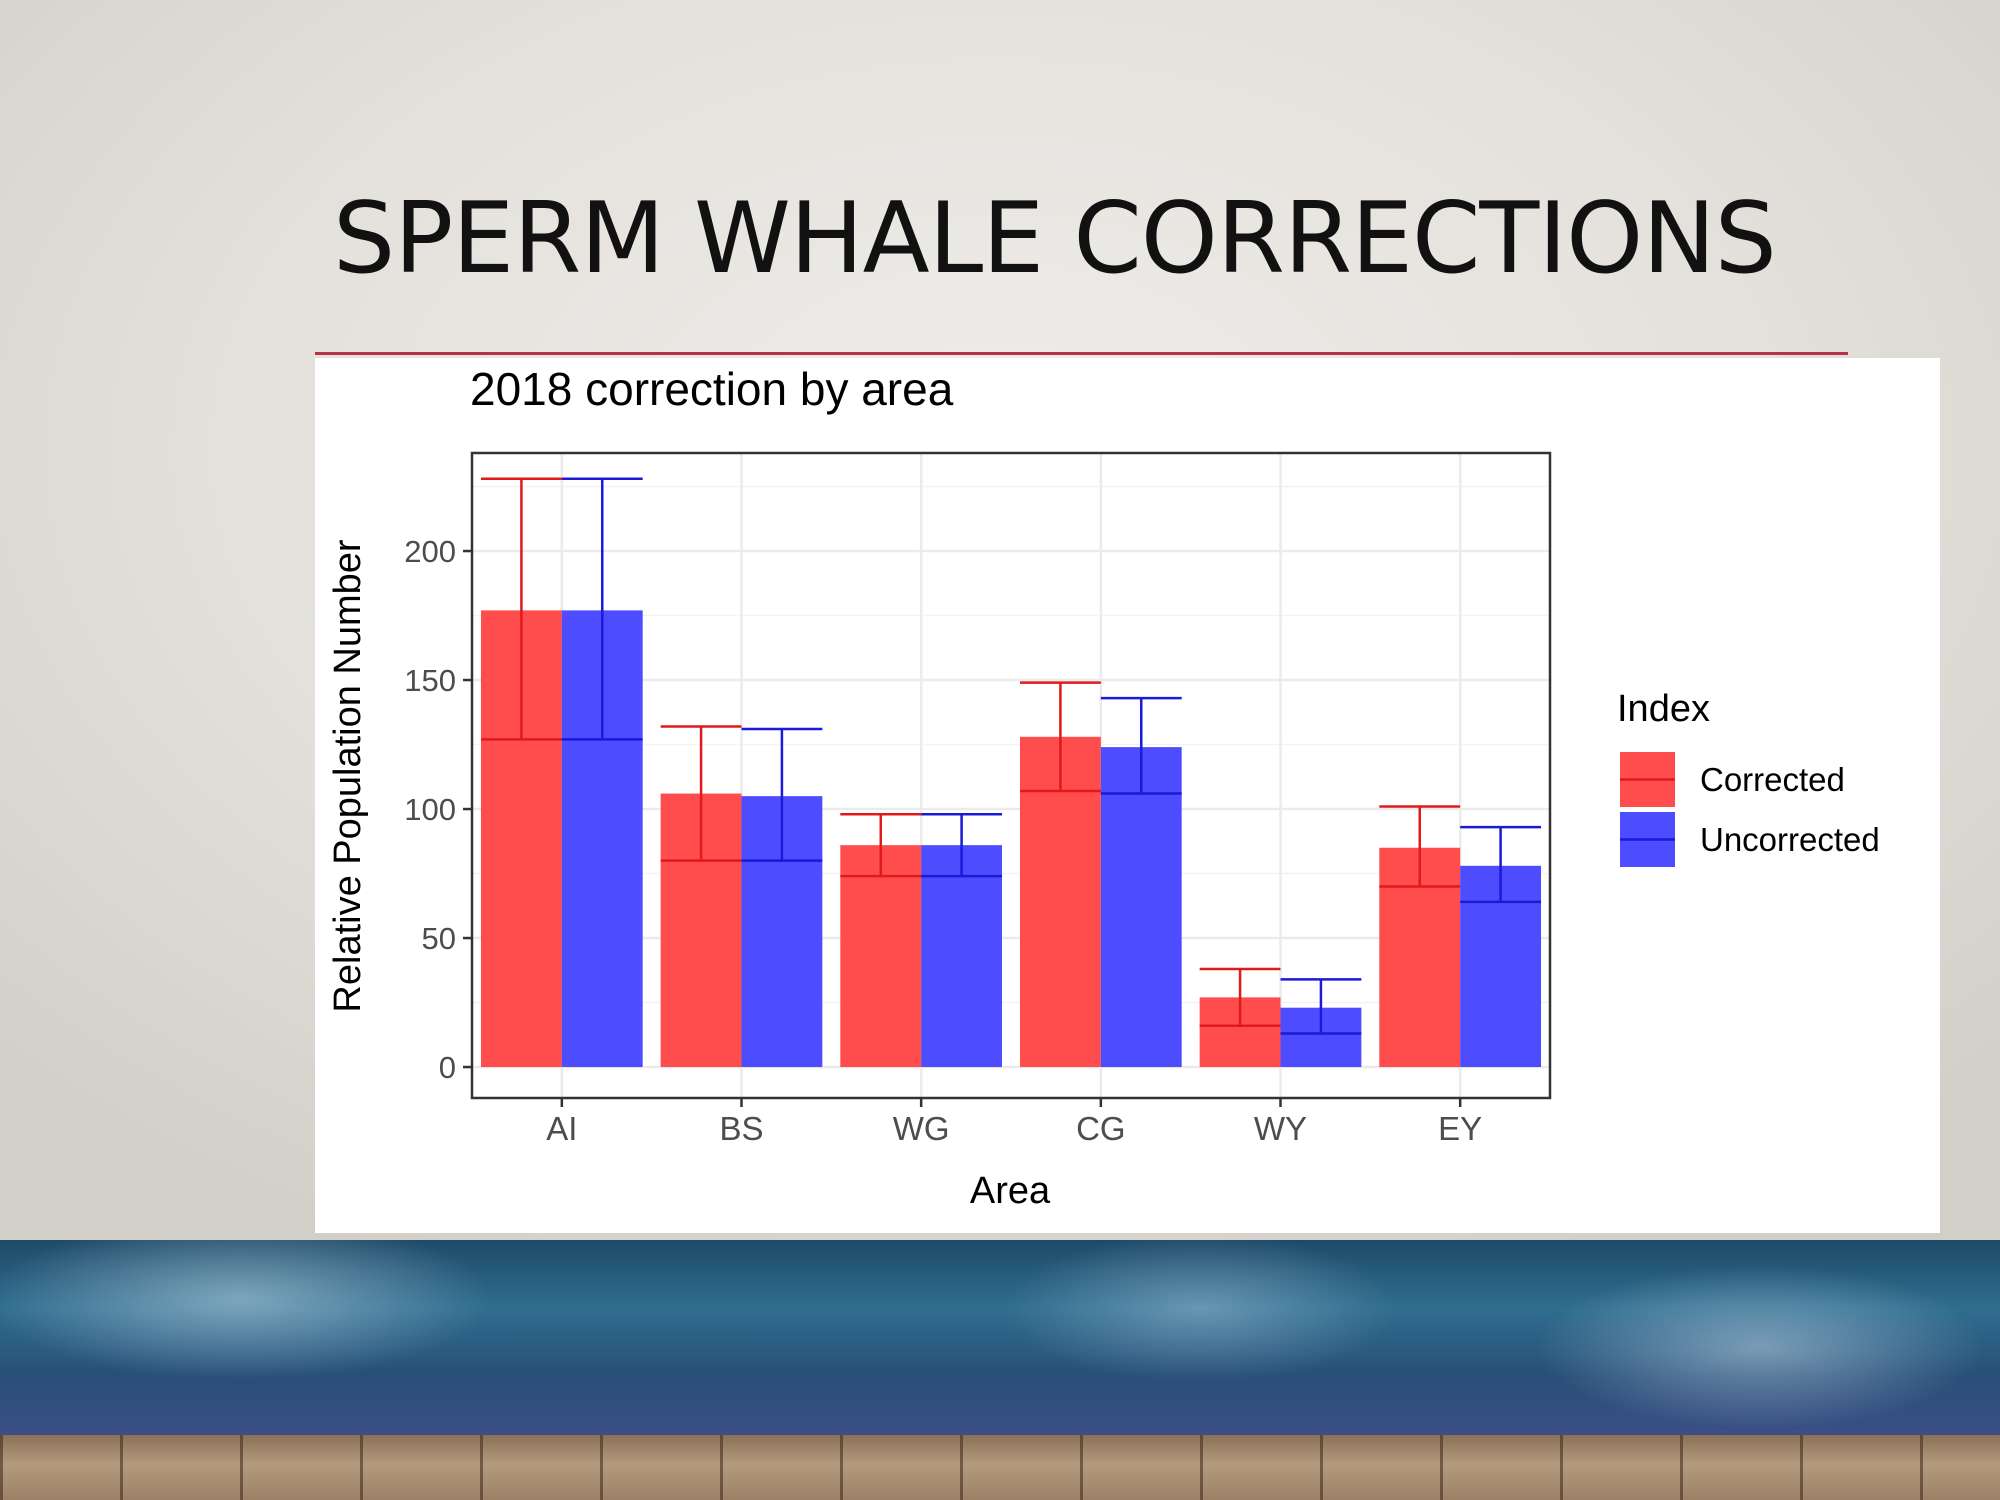 Image resolution: width=2000 pixels, height=1500 pixels. I want to click on legend-label: Uncorrected, so click(1790, 839).